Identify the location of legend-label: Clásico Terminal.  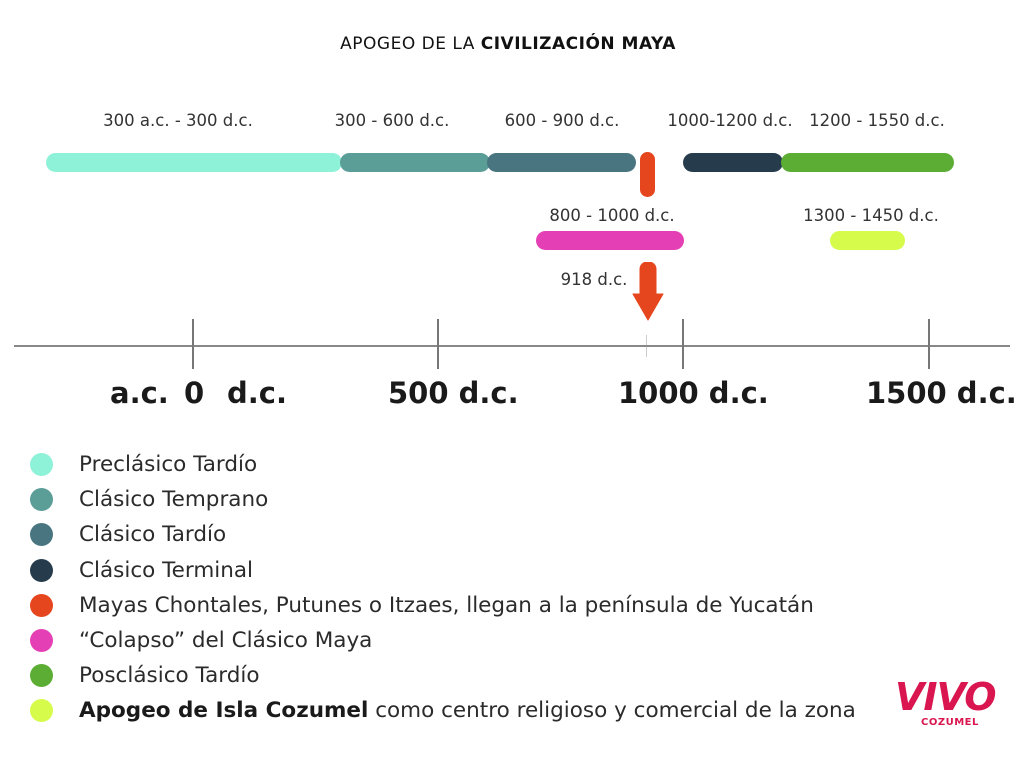
(166, 570).